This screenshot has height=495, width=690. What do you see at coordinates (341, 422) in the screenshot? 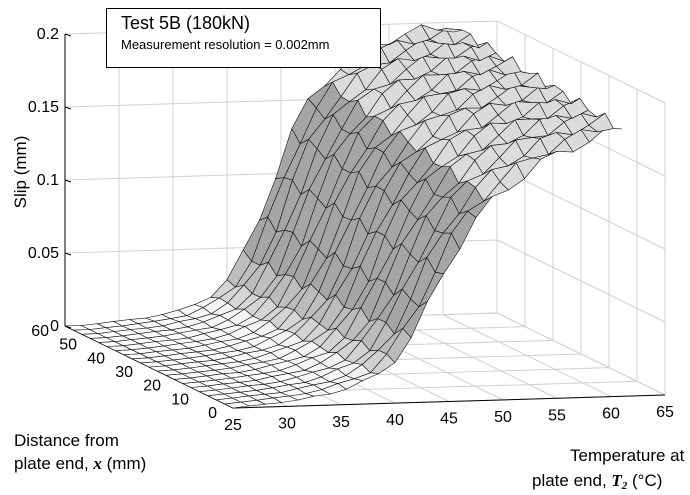
I see `y-tick-label: 35` at bounding box center [341, 422].